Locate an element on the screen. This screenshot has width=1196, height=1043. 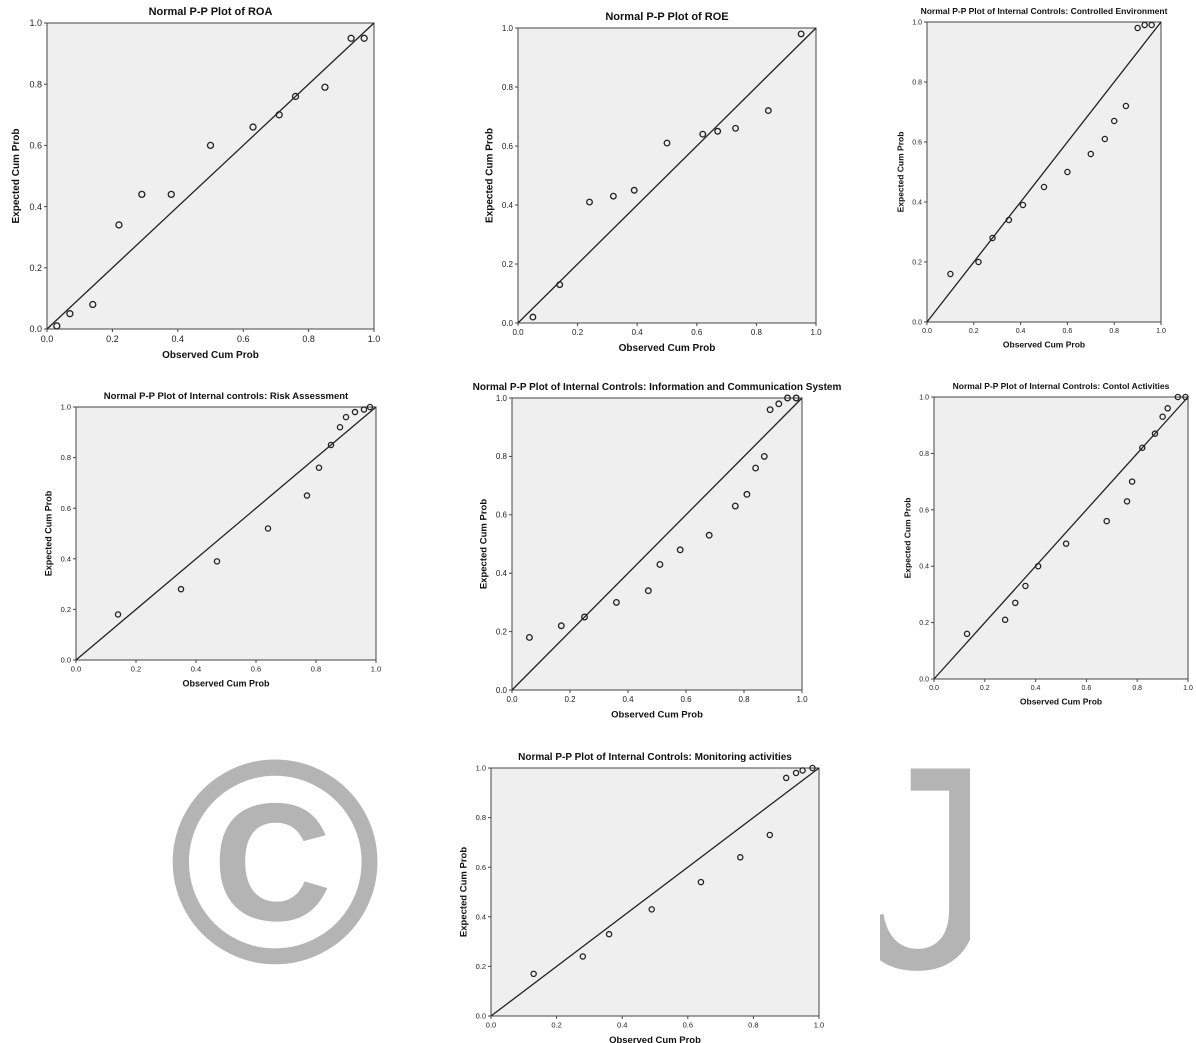
chart-1-y-axis-label: Expected Cum Prob is located at coordinates (489, 175).